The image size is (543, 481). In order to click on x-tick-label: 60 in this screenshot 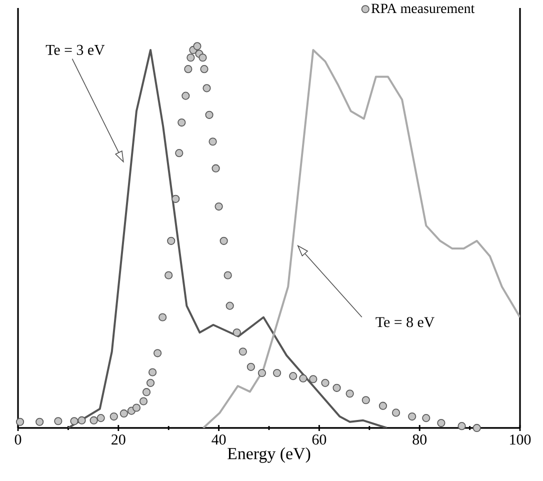, I will do `click(319, 439)`.